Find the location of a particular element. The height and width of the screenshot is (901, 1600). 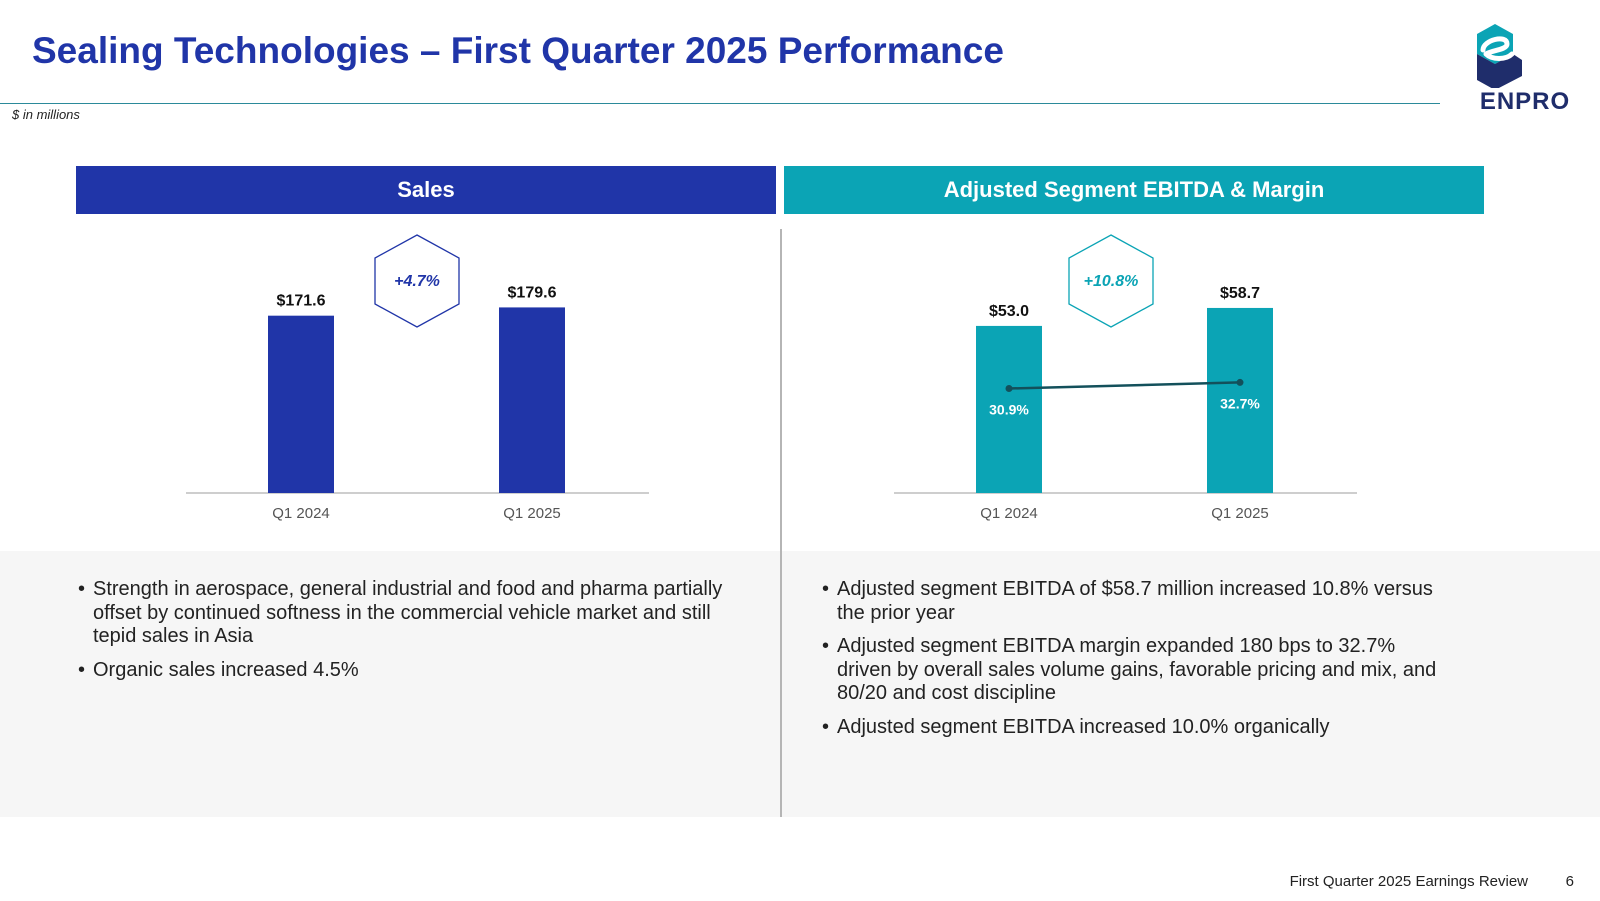

footer-title: First Quarter 2025 Earnings Review is located at coordinates (1408, 881).